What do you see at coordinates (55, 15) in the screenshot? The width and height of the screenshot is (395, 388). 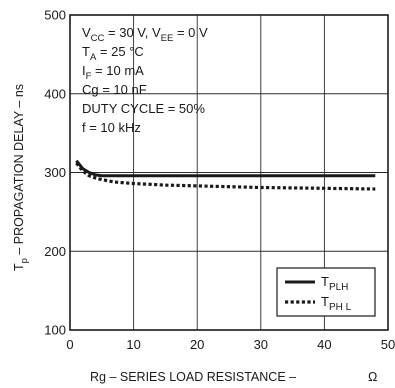 I see `y-tick-label: 500` at bounding box center [55, 15].